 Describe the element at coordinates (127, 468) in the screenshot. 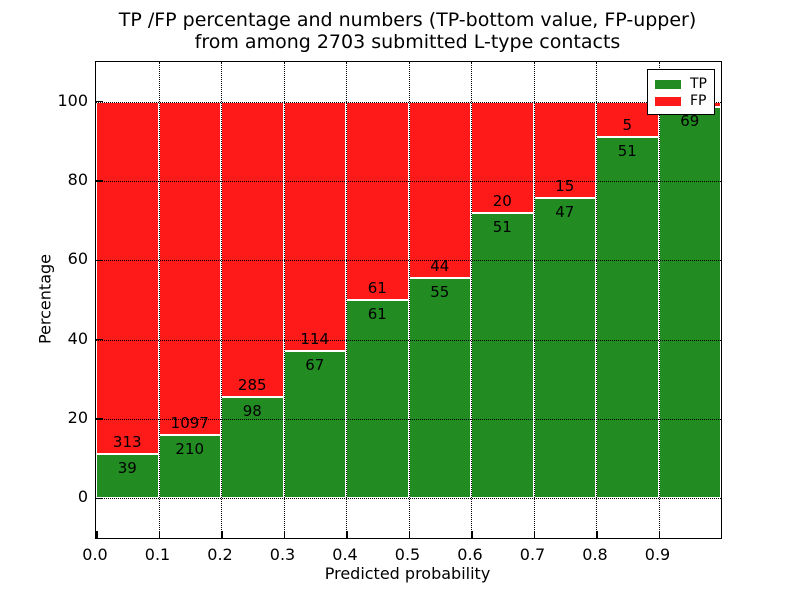

I see `bar-value-label-tp: 39` at that location.